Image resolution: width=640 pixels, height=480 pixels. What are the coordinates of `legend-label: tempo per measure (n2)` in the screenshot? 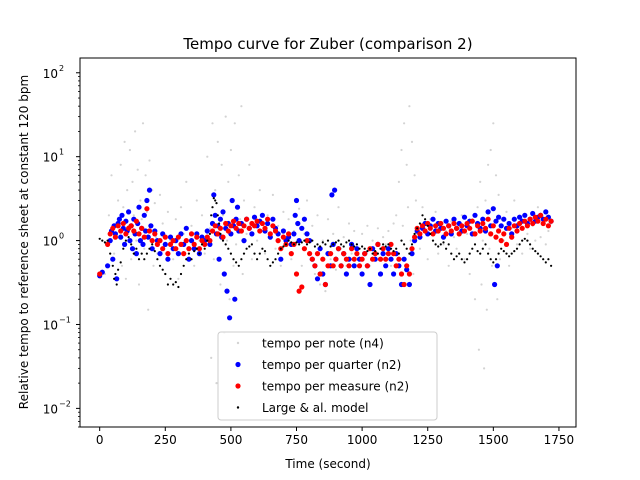 It's located at (335, 387).